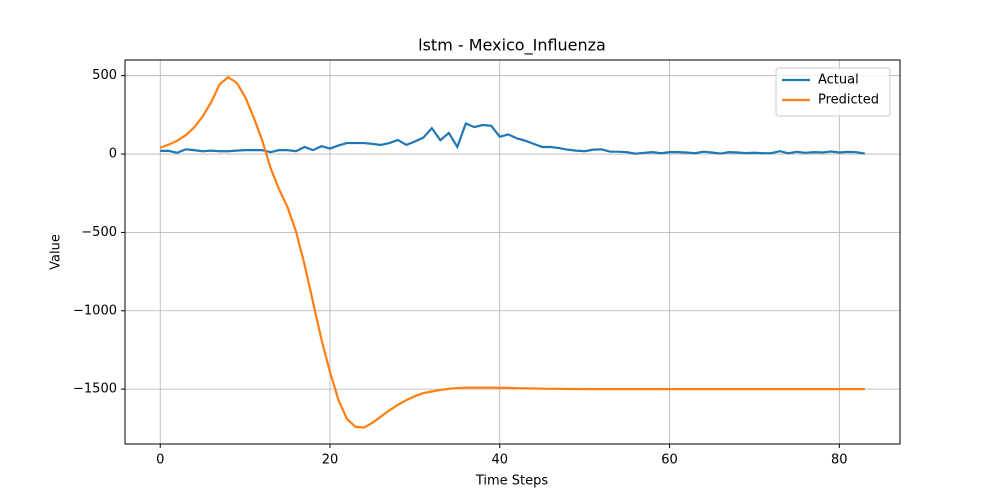  I want to click on y-axis-label: Value, so click(56, 252).